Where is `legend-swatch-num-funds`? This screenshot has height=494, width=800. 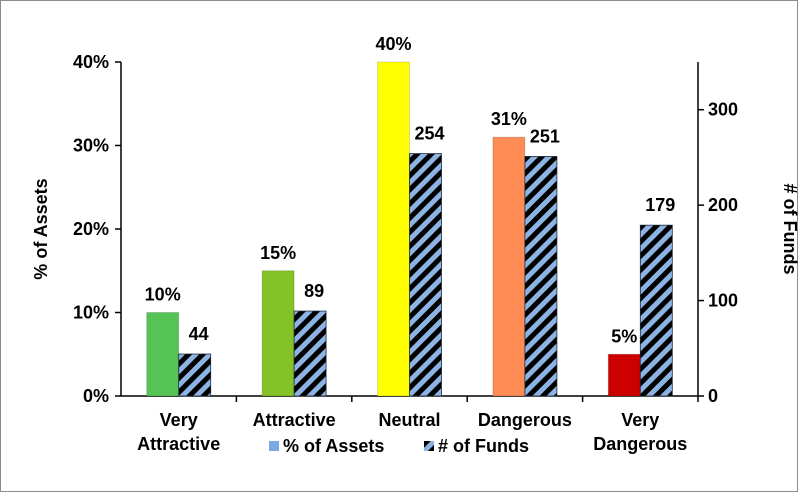 legend-swatch-num-funds is located at coordinates (429, 446).